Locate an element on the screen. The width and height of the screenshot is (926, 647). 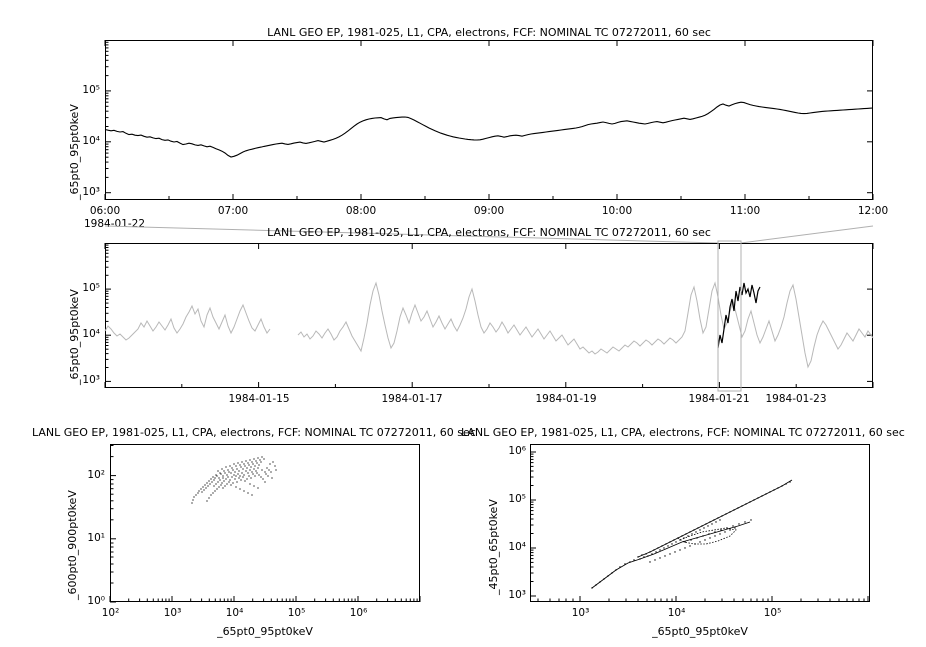
top-ytick-4: 10⁴ is located at coordinates (91, 141).